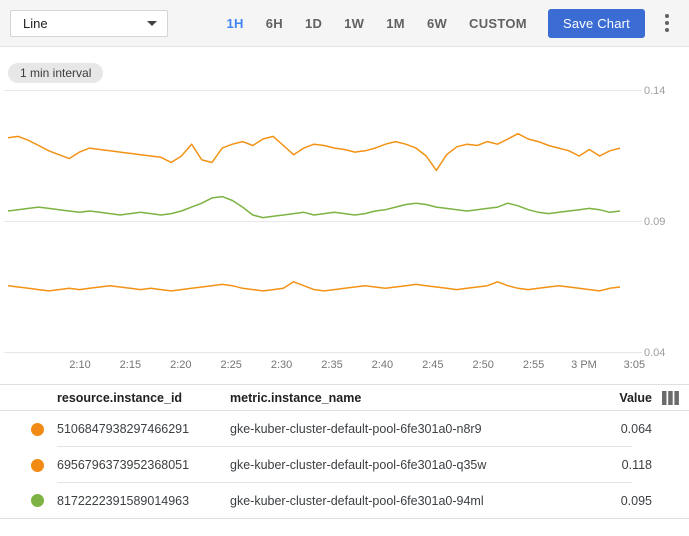 This screenshot has height=536, width=689. What do you see at coordinates (667, 23) in the screenshot?
I see `more-options-kebab-icon` at bounding box center [667, 23].